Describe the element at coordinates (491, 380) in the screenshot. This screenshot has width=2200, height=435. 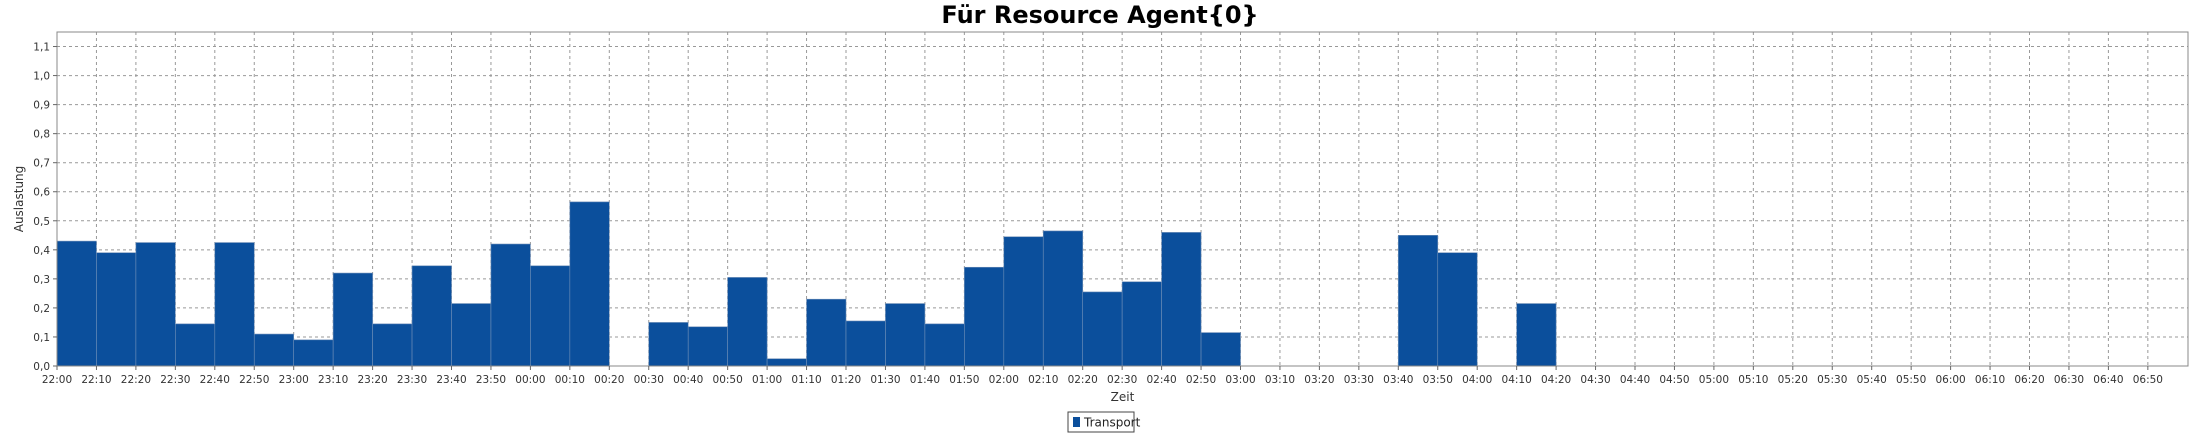
I see `x-tick-label: 23:50` at that location.